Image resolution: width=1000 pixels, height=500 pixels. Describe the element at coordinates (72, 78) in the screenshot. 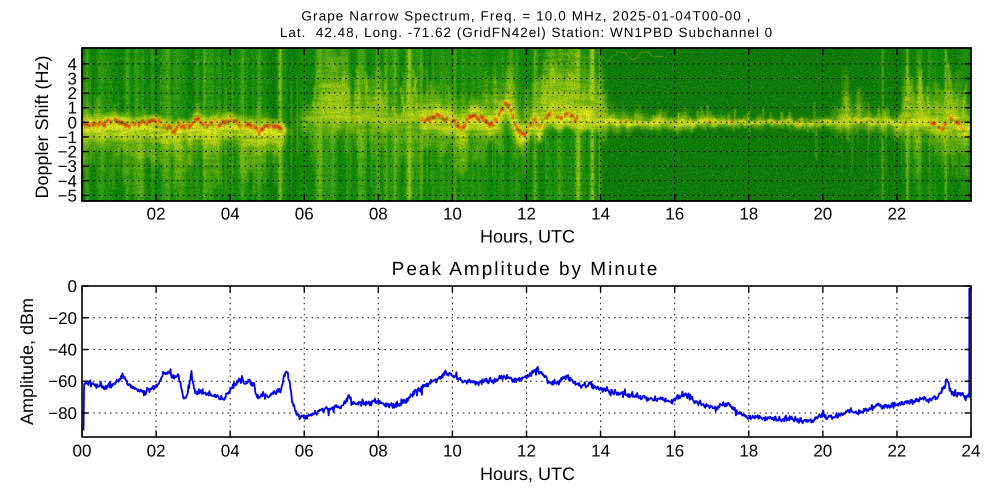

I see `svg-text: 3` at that location.